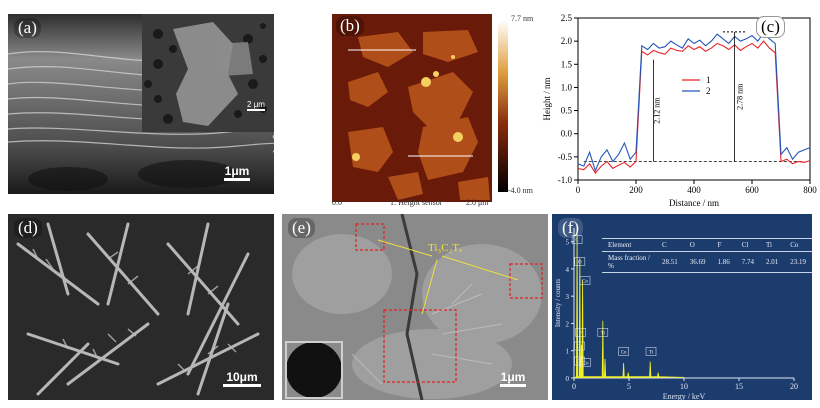 The width and height of the screenshot is (820, 408). Describe the element at coordinates (670, 262) in the screenshot. I see `value-c: 28.51` at that location.